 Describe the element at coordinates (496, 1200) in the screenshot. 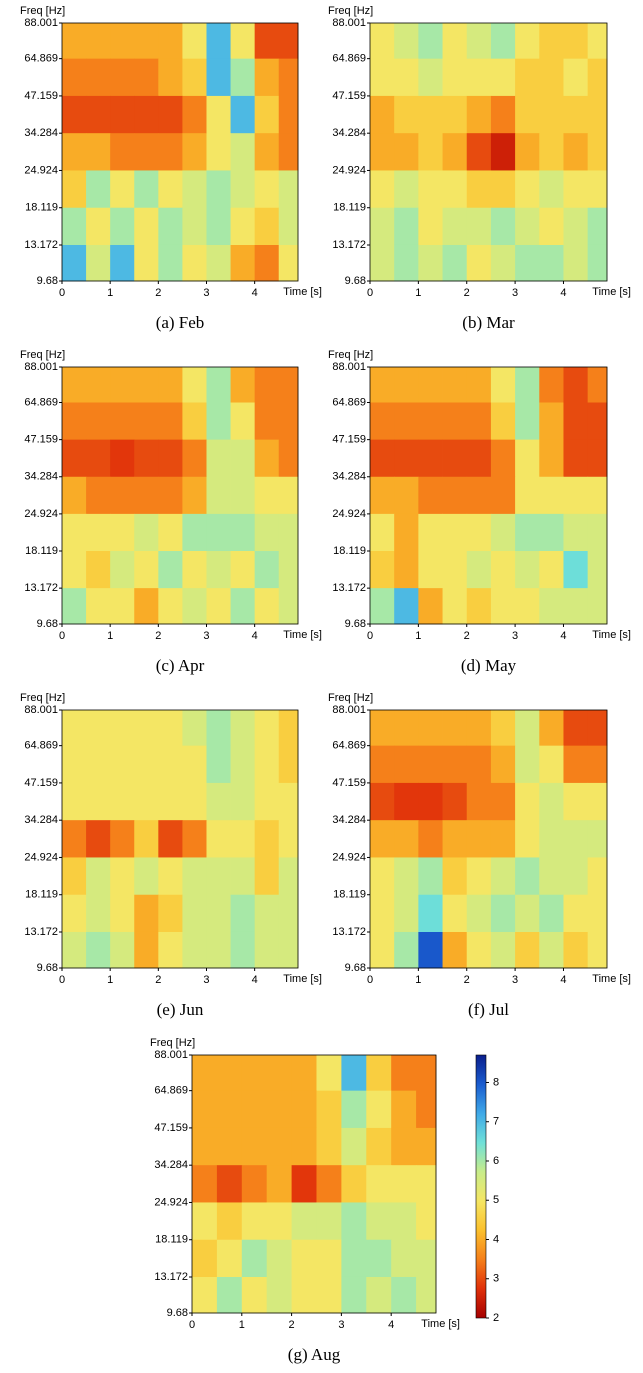

I see `colorbar-tick-label: 5` at that location.